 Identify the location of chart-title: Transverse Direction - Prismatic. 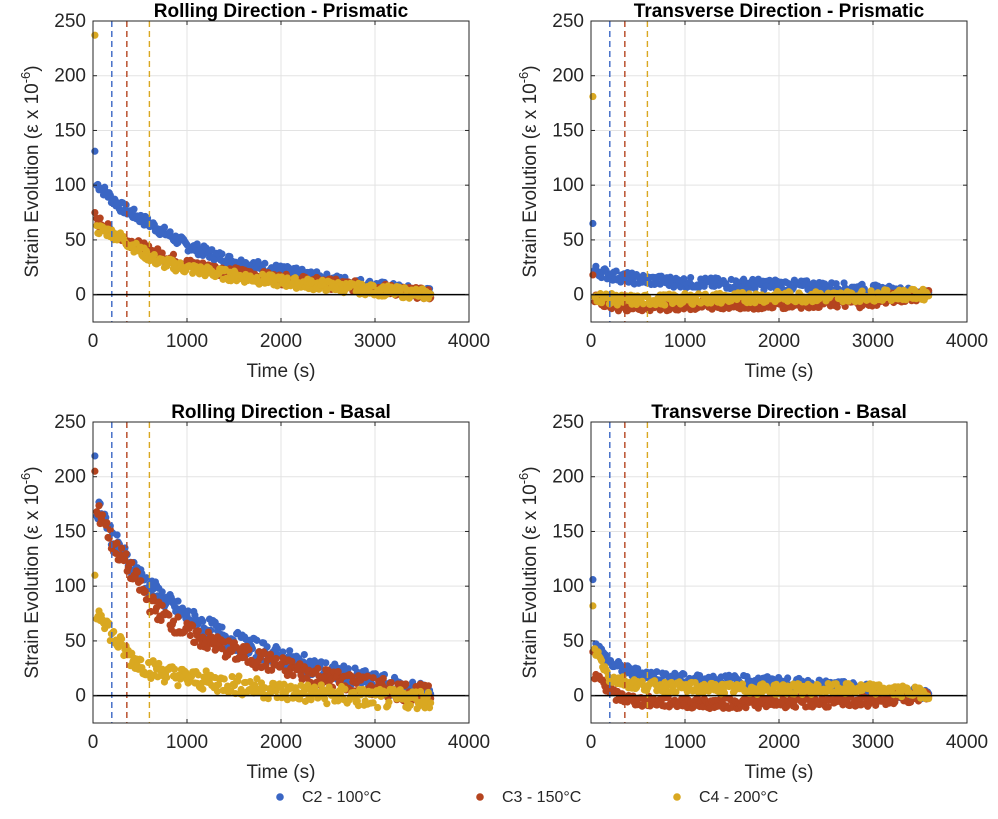
(779, 11).